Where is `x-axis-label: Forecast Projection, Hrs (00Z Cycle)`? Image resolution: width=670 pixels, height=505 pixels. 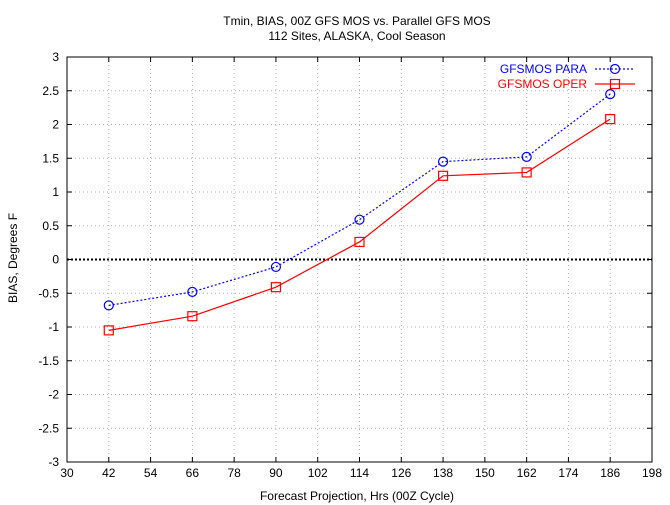 x-axis-label: Forecast Projection, Hrs (00Z Cycle) is located at coordinates (357, 496).